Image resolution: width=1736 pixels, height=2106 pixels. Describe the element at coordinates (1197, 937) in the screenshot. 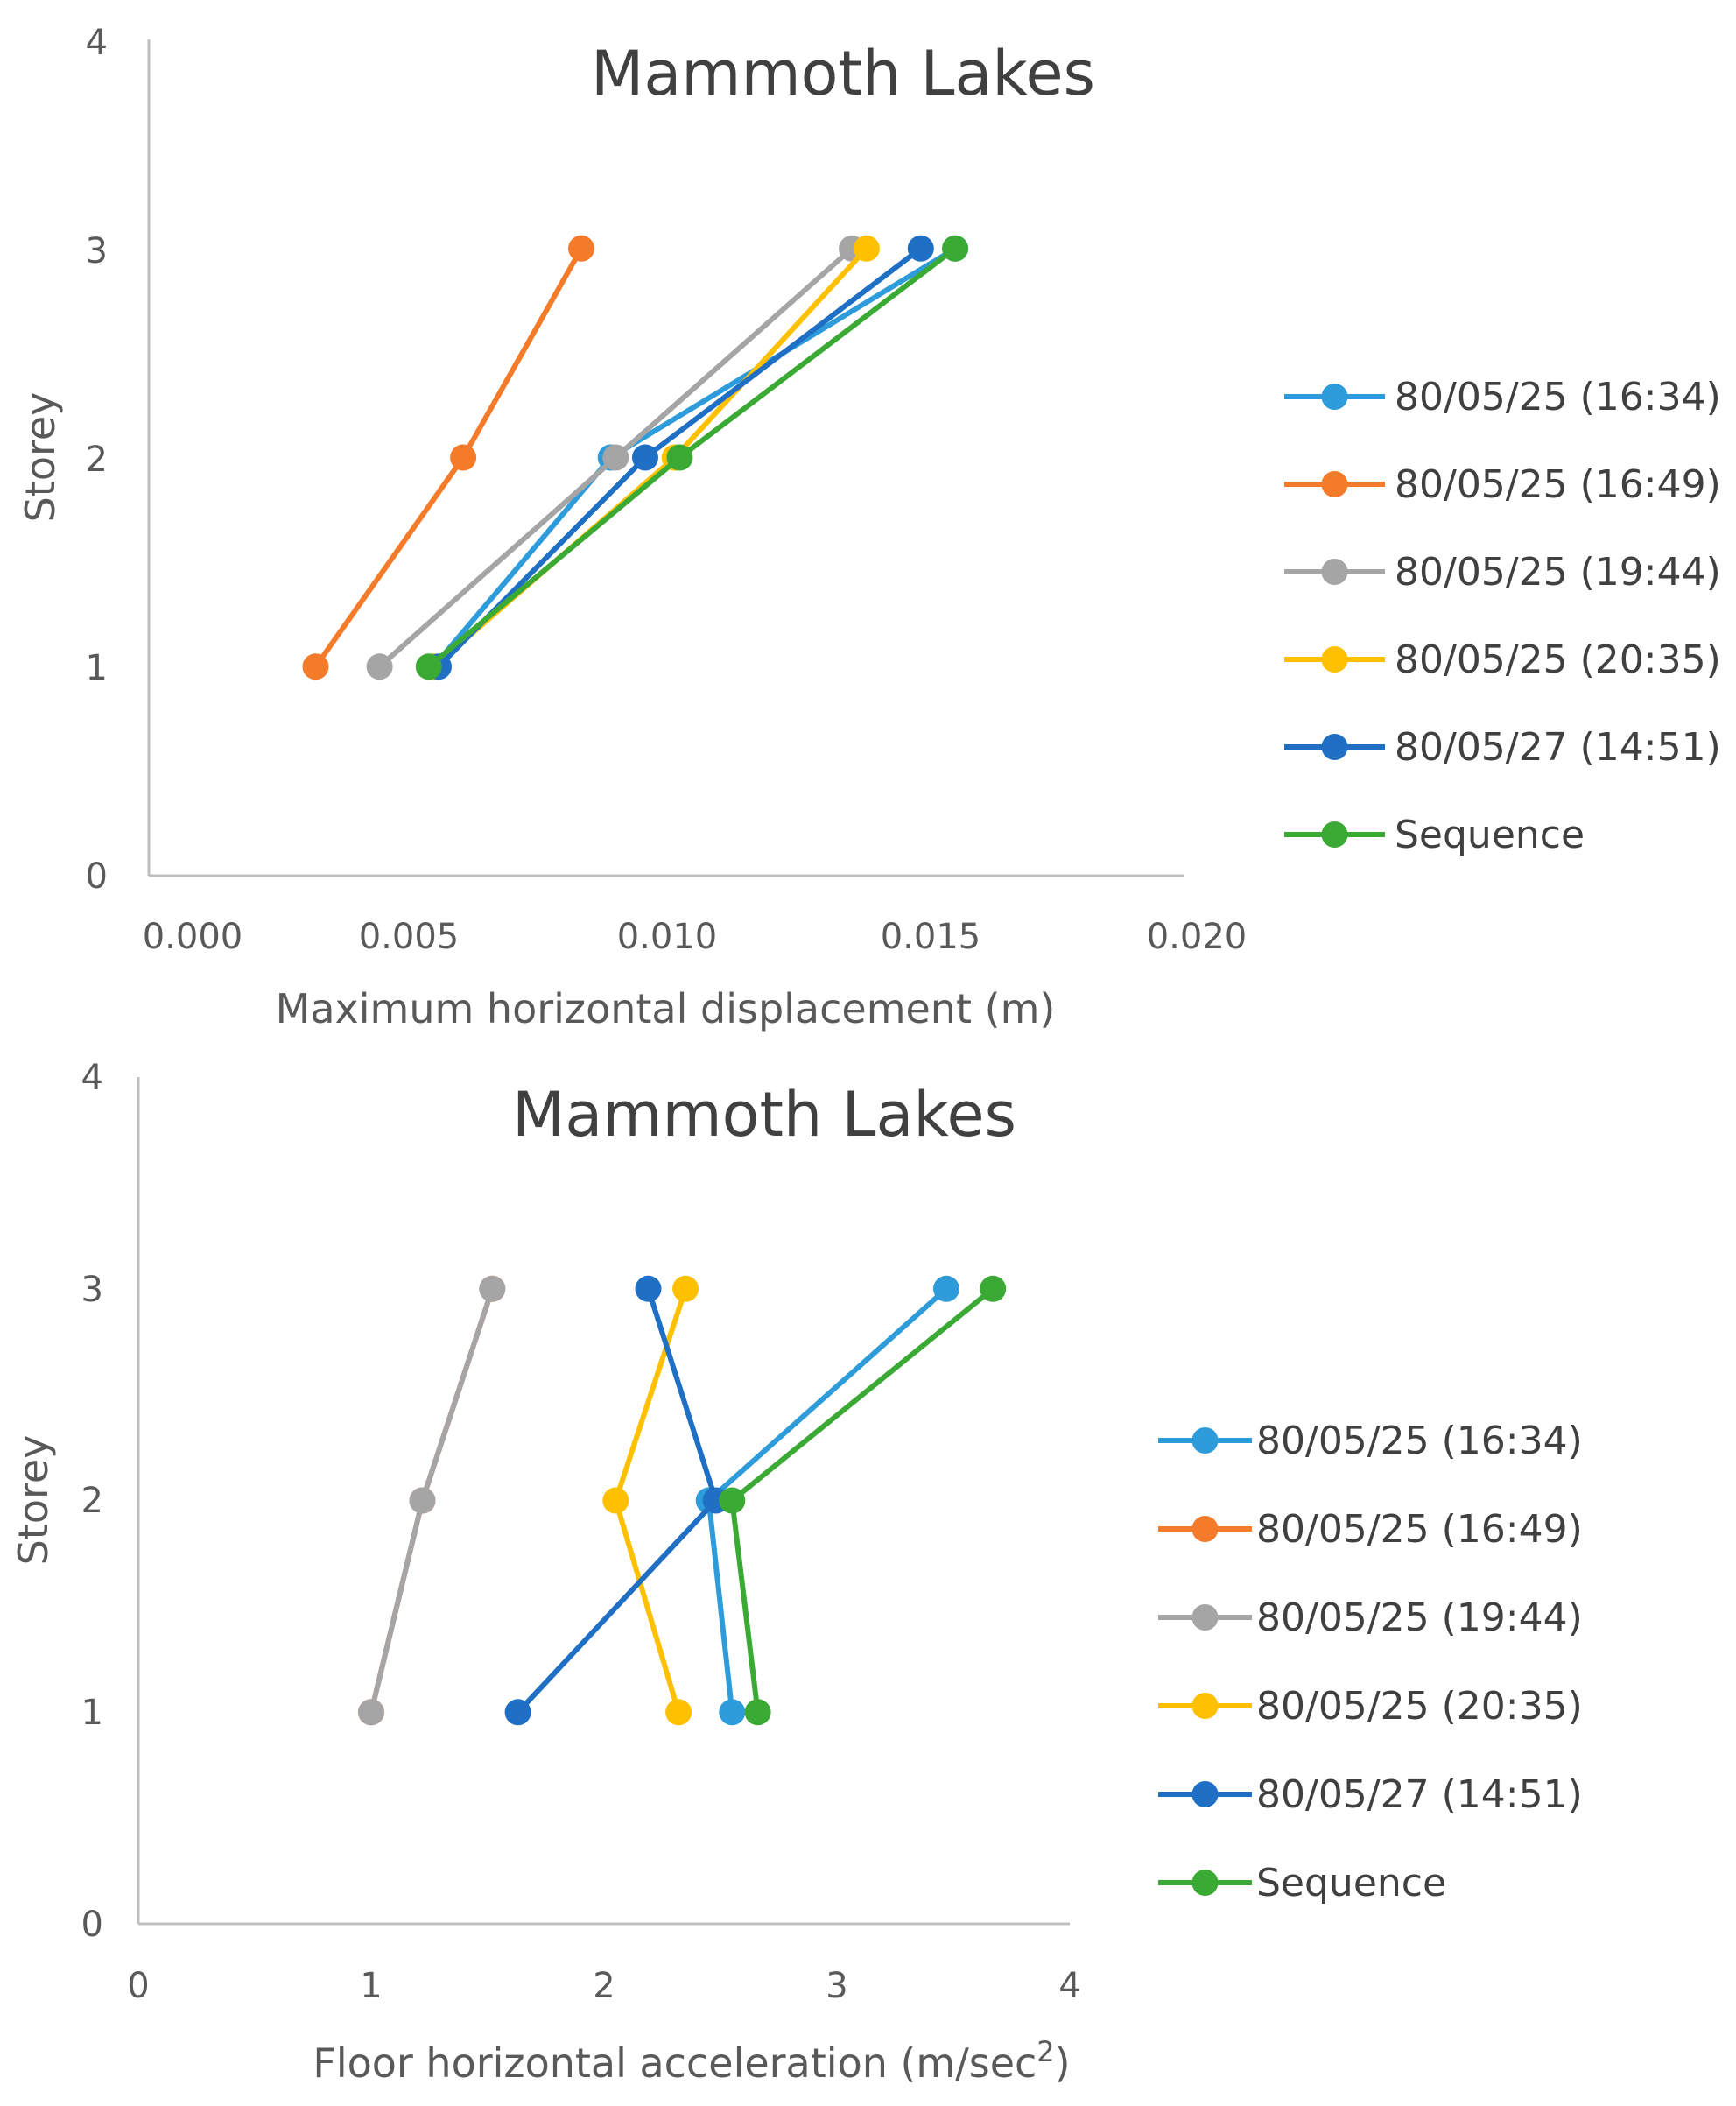

I see `x-tick-label: 0.020` at that location.